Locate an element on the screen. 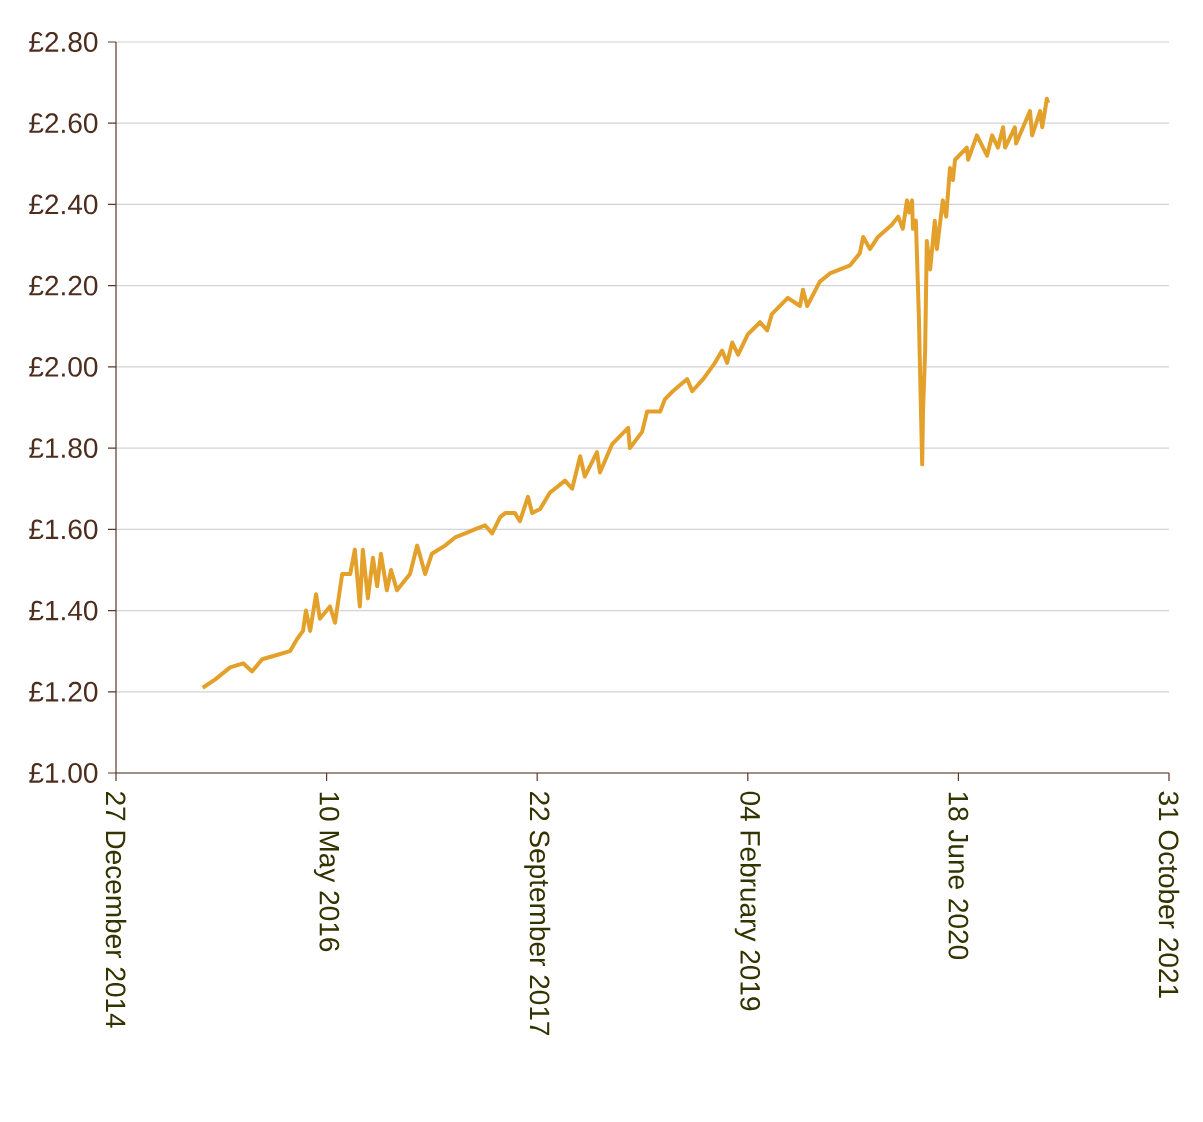 The height and width of the screenshot is (1122, 1203). y-tick-label: £2.00 is located at coordinates (63, 366).